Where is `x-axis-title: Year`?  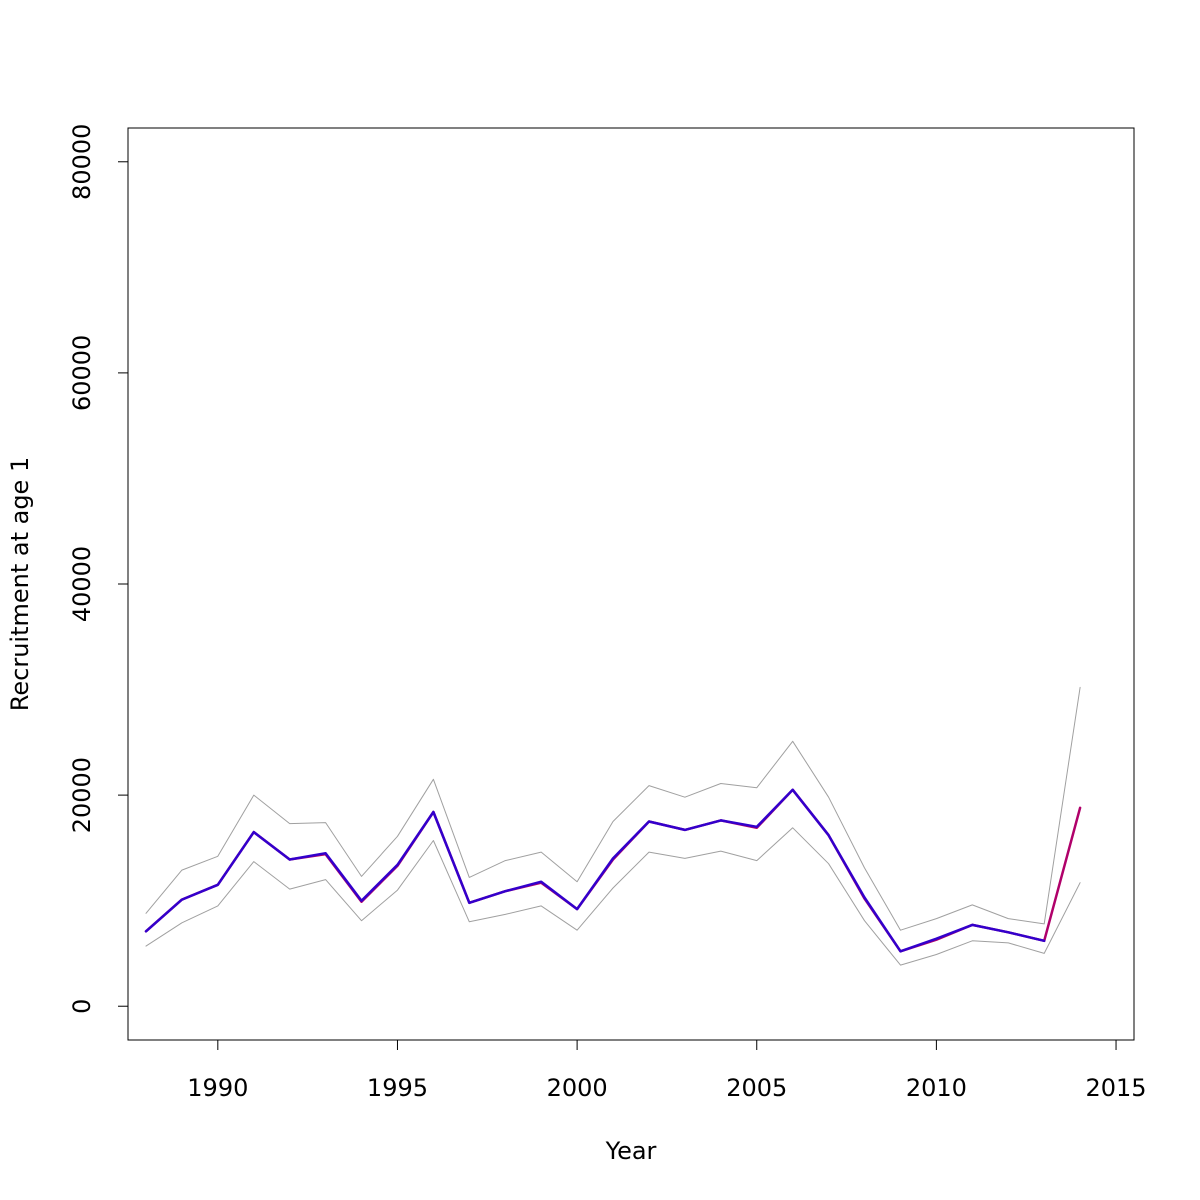
x-axis-title: Year is located at coordinates (631, 1151).